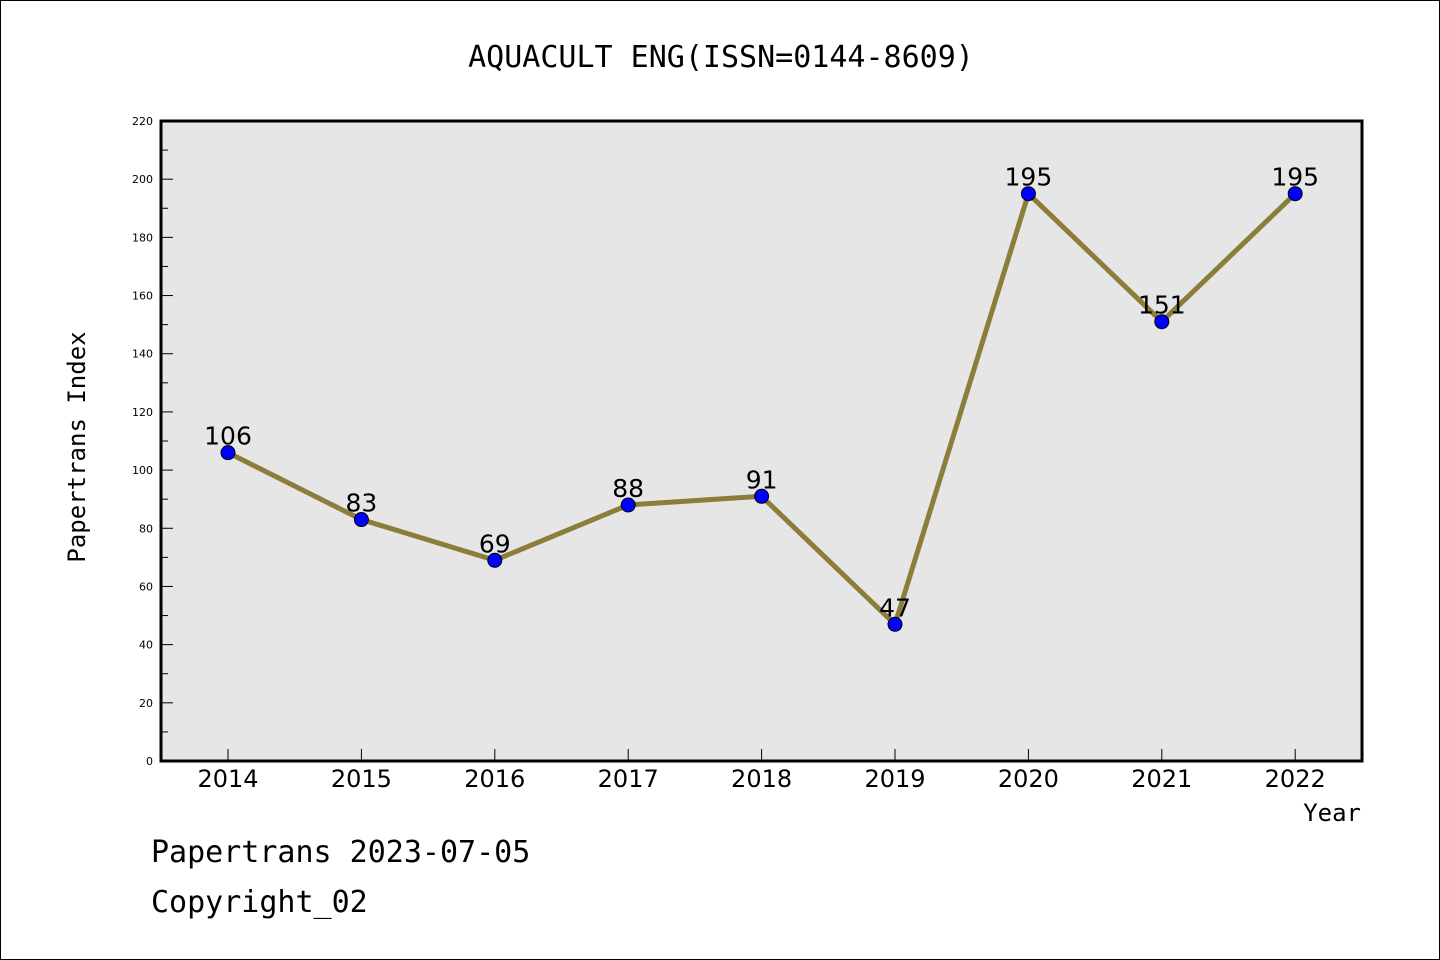 This screenshot has width=1440, height=960. Describe the element at coordinates (628, 779) in the screenshot. I see `x-tick-label: 2017` at that location.